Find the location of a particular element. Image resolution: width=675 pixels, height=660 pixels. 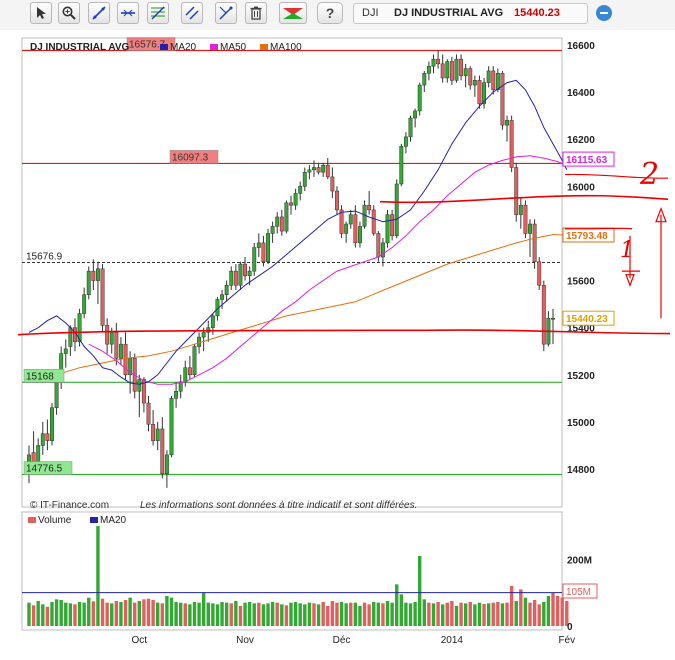

help-icon: ? is located at coordinates (330, 13).